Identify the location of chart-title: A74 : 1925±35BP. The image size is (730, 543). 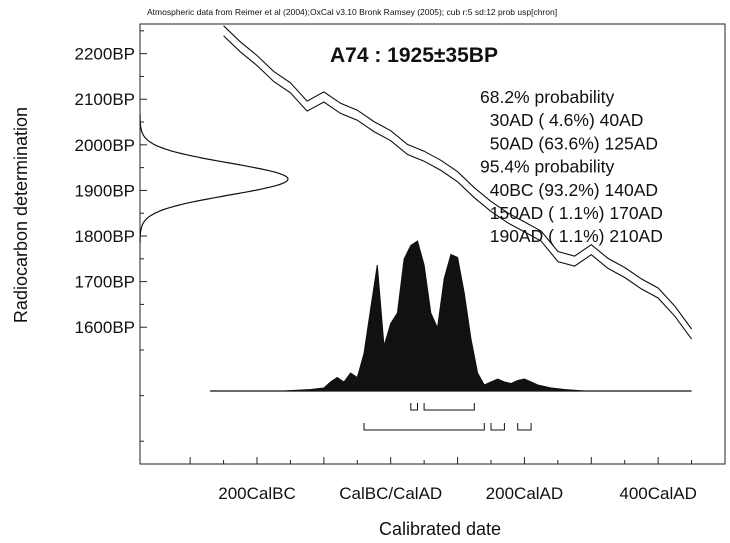
(414, 55).